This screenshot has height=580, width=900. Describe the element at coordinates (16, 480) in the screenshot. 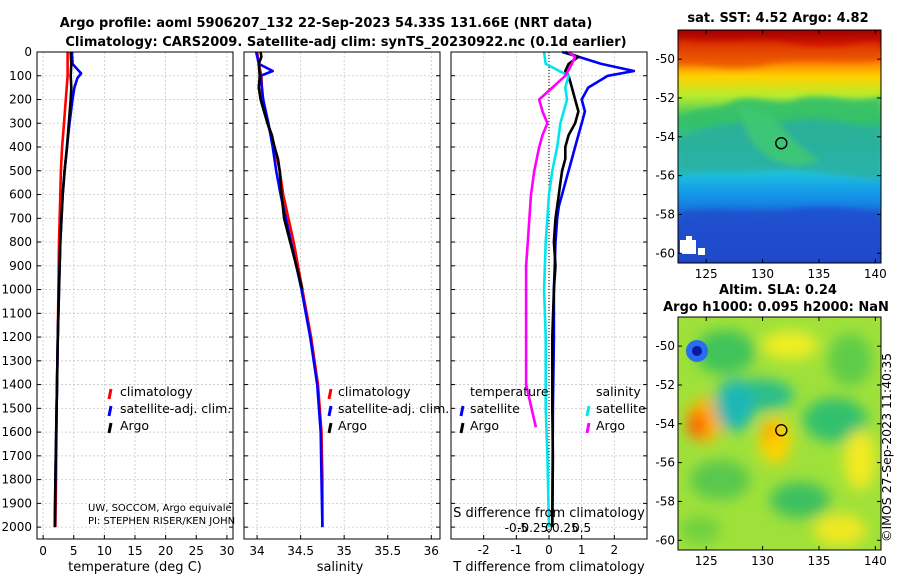

I see `ytick-label: 1800` at that location.